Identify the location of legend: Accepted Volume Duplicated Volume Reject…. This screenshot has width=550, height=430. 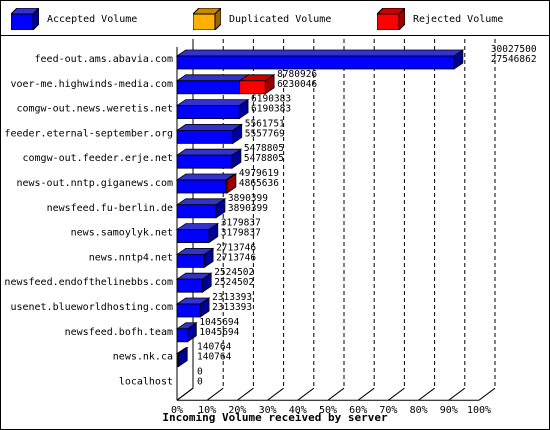
(275, 18).